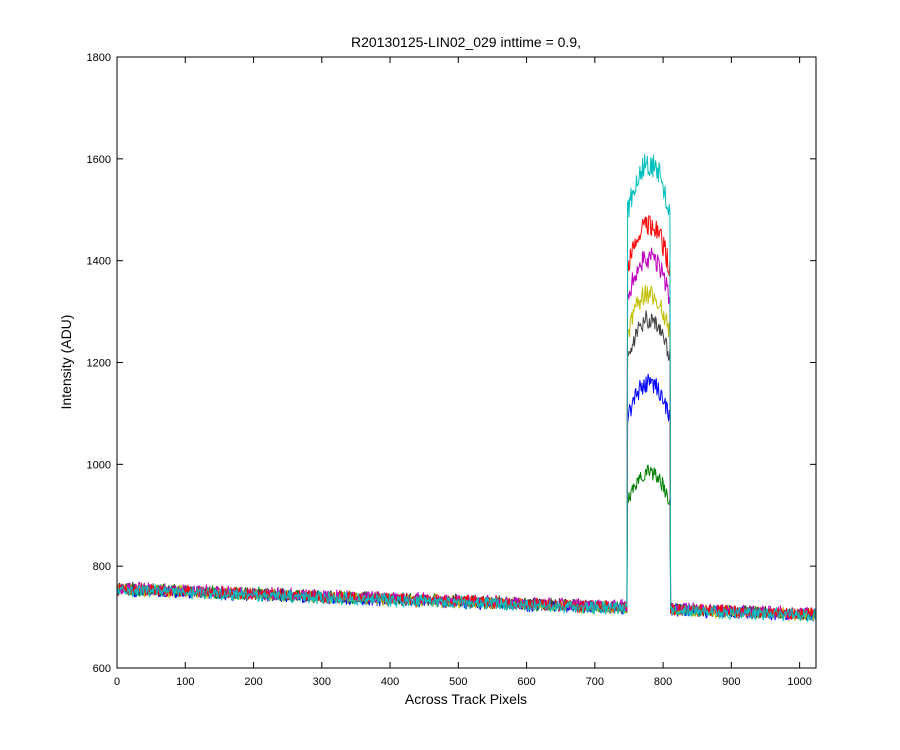 This screenshot has height=750, width=900. Describe the element at coordinates (799, 682) in the screenshot. I see `x-tick-label: 1000` at that location.